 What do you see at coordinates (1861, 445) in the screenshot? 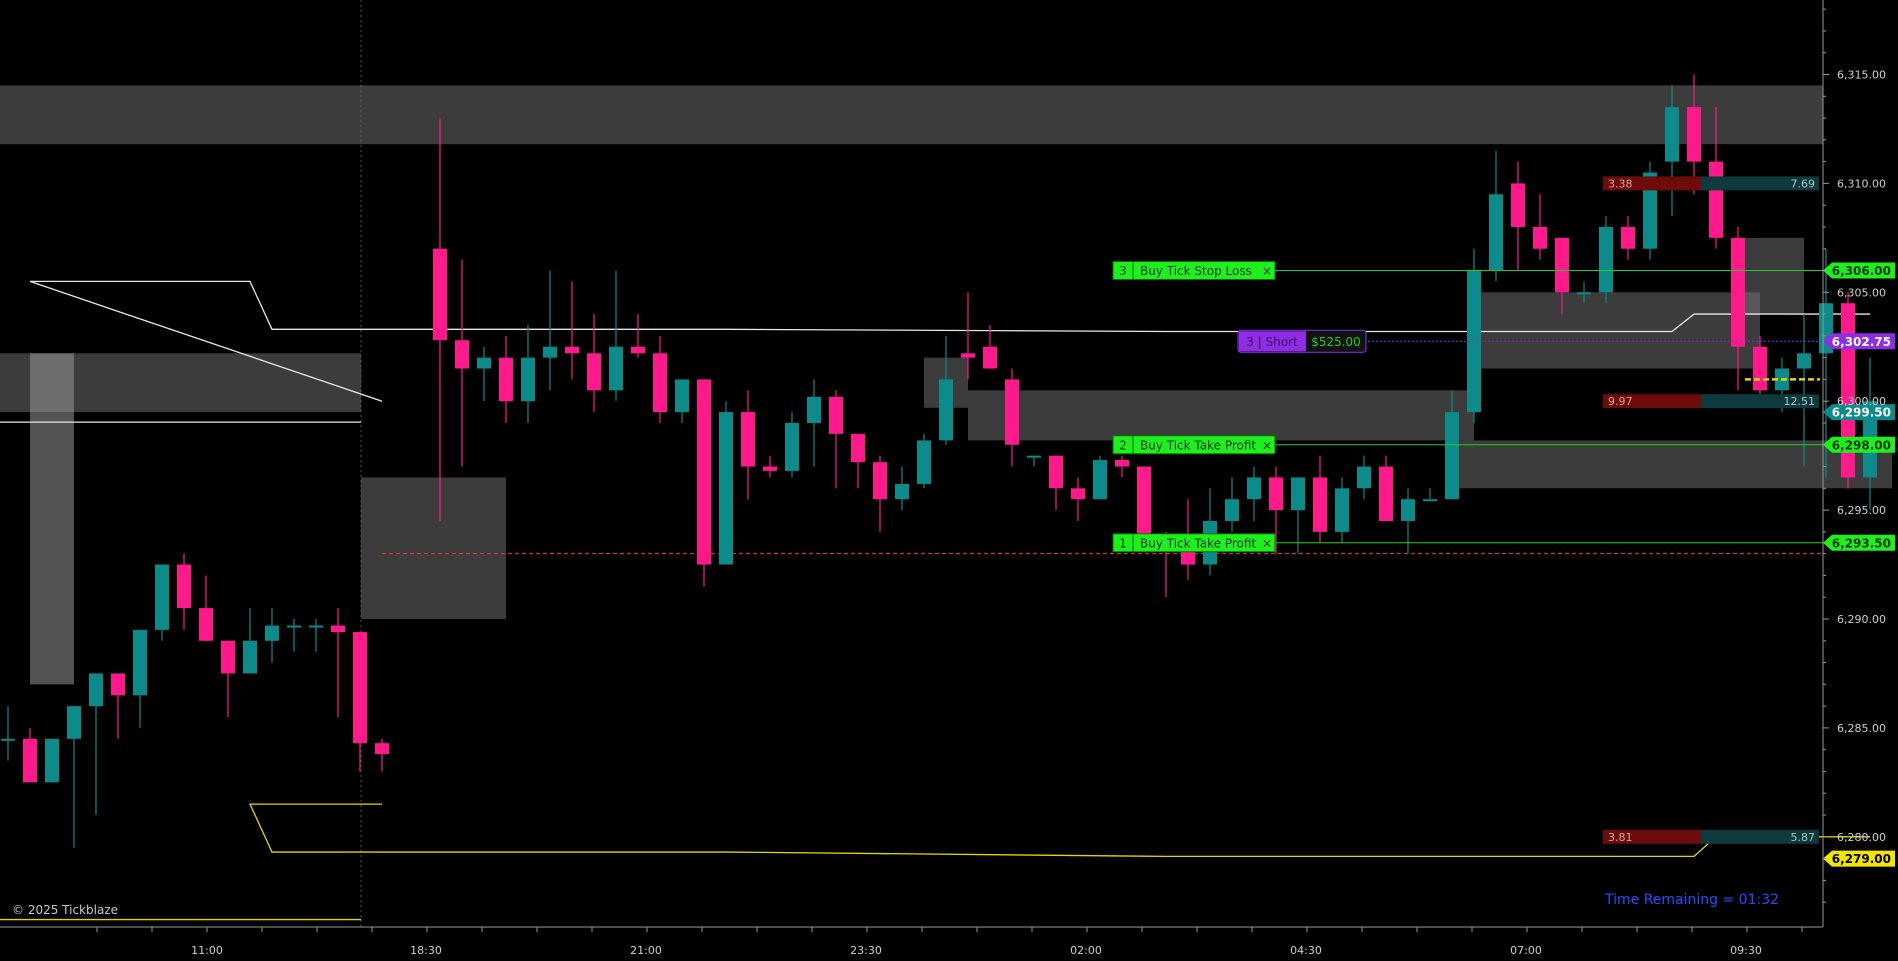
I see `price-tag-text: 6,298.00` at bounding box center [1861, 445].